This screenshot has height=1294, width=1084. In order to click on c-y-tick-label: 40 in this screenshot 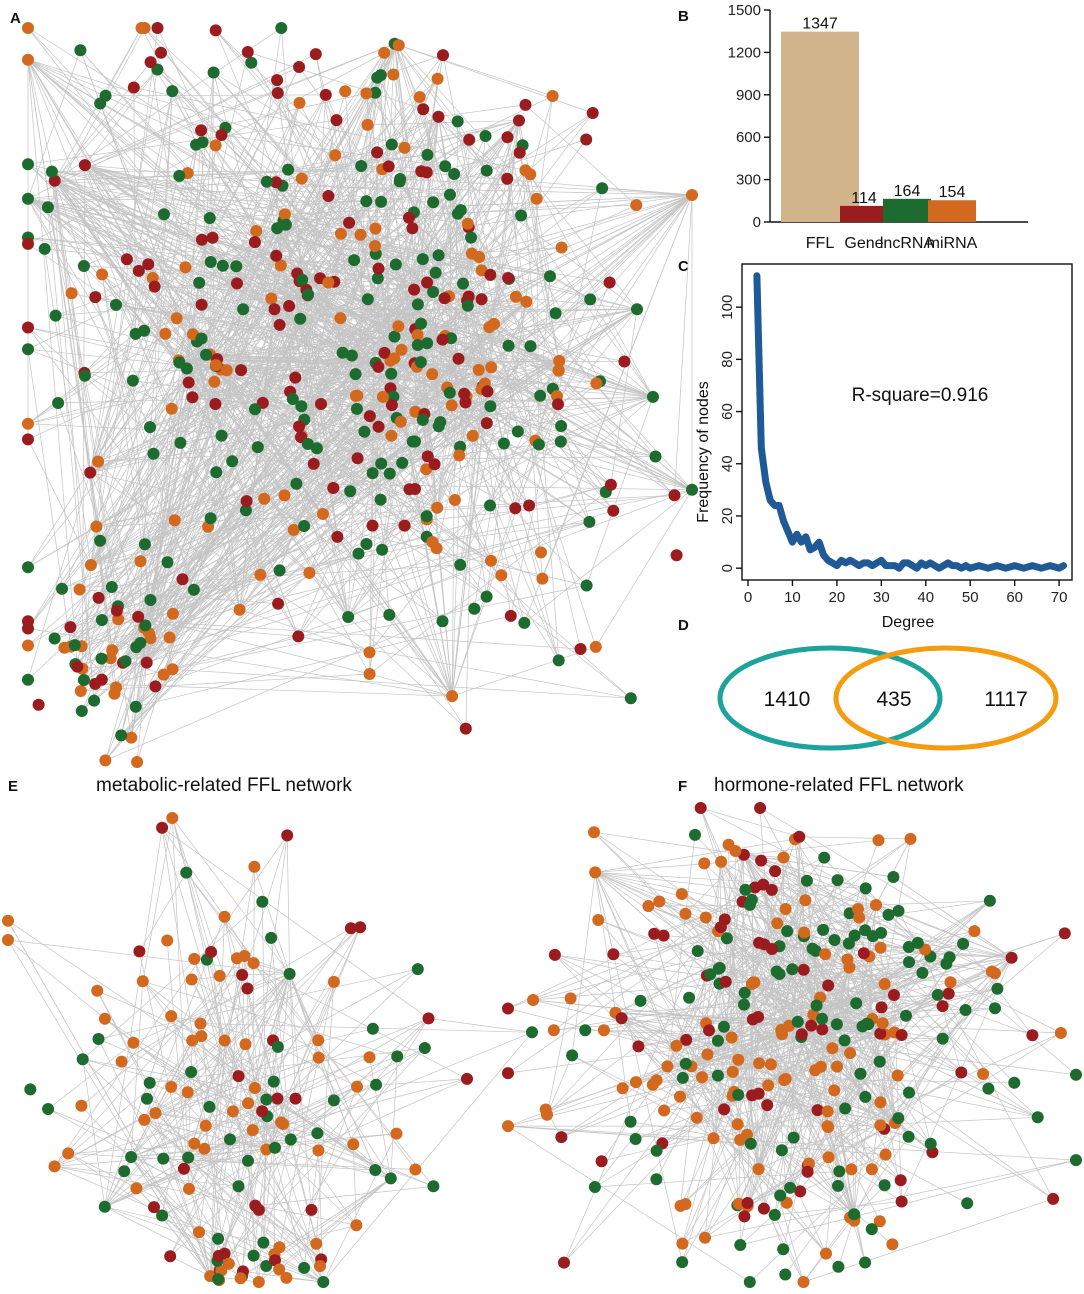, I will do `click(727, 463)`.